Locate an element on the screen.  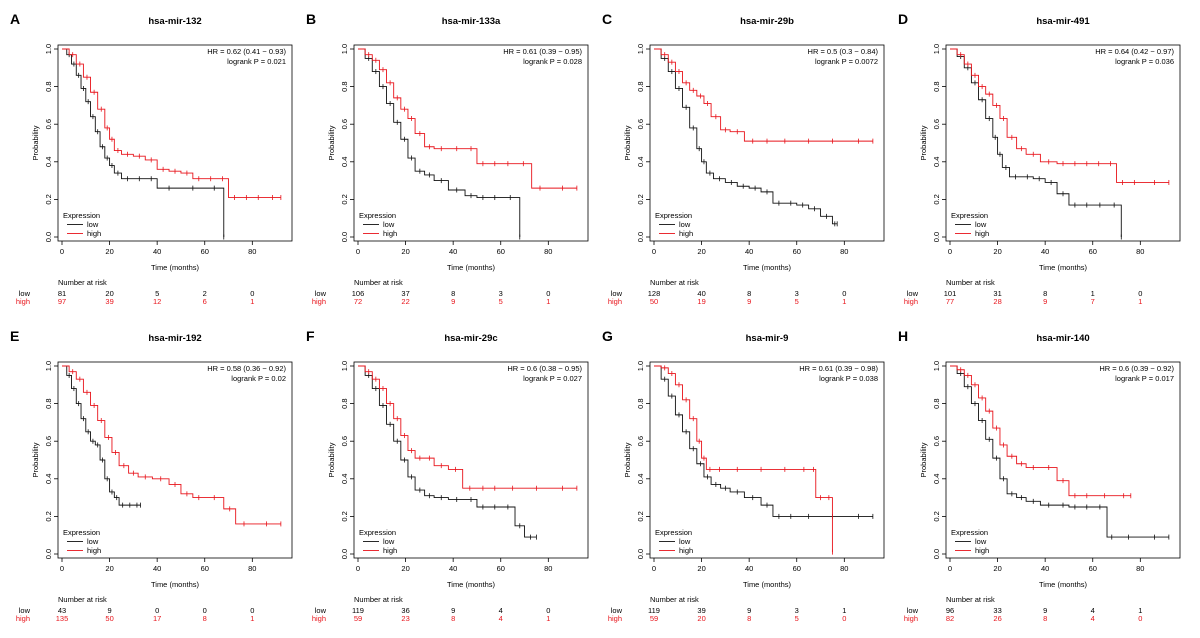
risk-value-high: 6 is located at coordinates (205, 301).